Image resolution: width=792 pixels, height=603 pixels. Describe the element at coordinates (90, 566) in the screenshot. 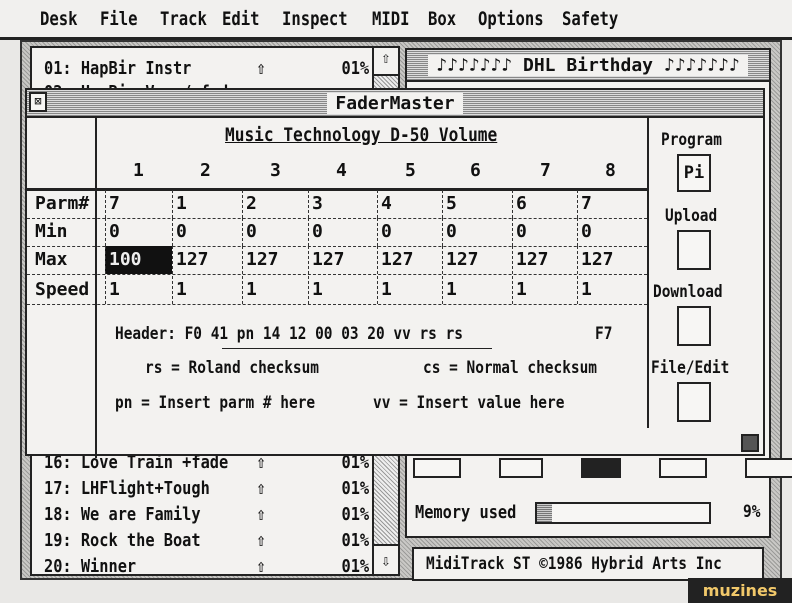

I see `track-name: 20: Winner` at that location.